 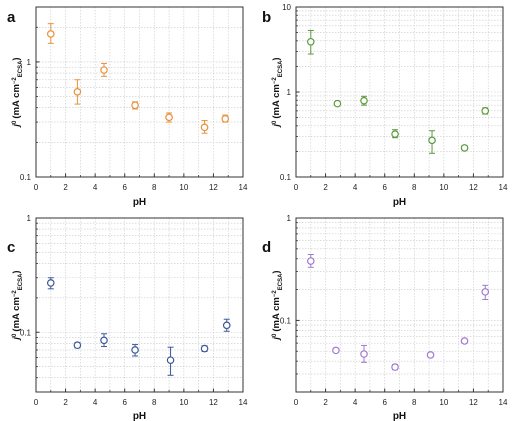 I want to click on y-axis-label-main: j, so click(x=276, y=126).